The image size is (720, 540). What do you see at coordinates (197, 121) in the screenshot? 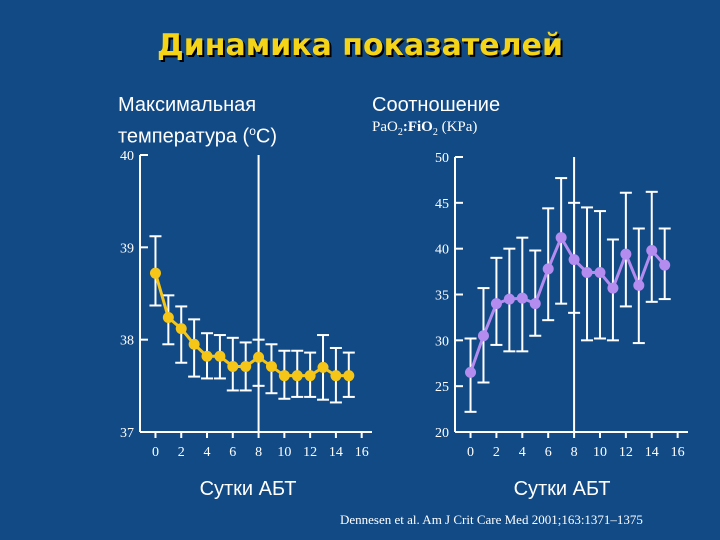
I see `left-chart-title: Максимальная температура (oC)` at bounding box center [197, 121].